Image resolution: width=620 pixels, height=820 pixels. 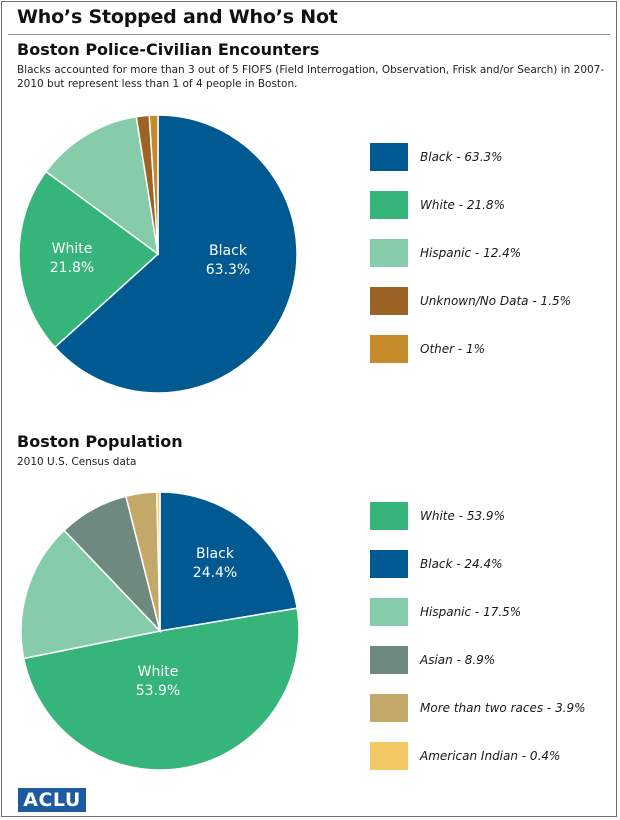 I want to click on slice-label-black-value: 24.4%, so click(x=215, y=573).